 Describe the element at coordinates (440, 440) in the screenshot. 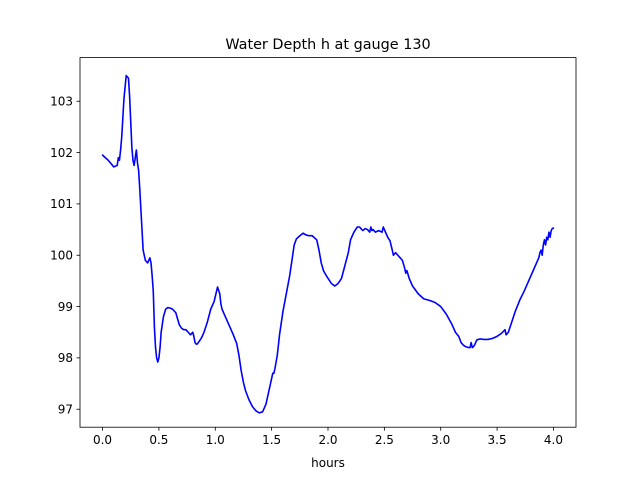

I see `x-tick-label: 3.0` at that location.